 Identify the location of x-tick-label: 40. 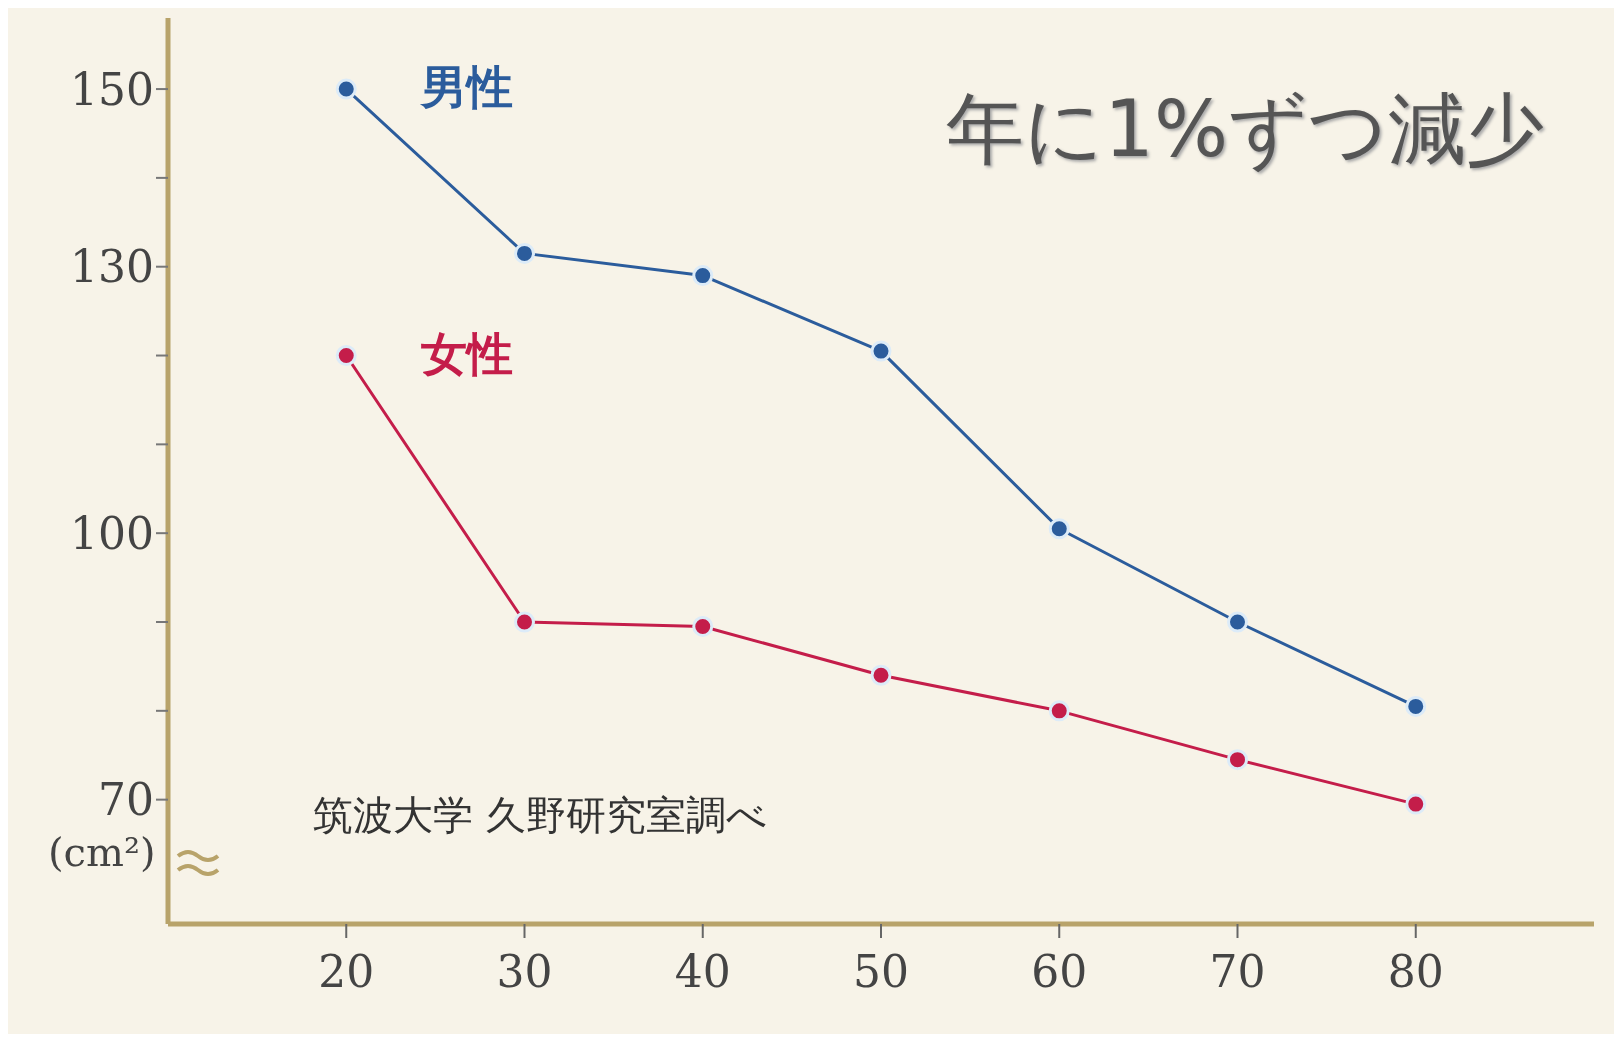
(702, 972).